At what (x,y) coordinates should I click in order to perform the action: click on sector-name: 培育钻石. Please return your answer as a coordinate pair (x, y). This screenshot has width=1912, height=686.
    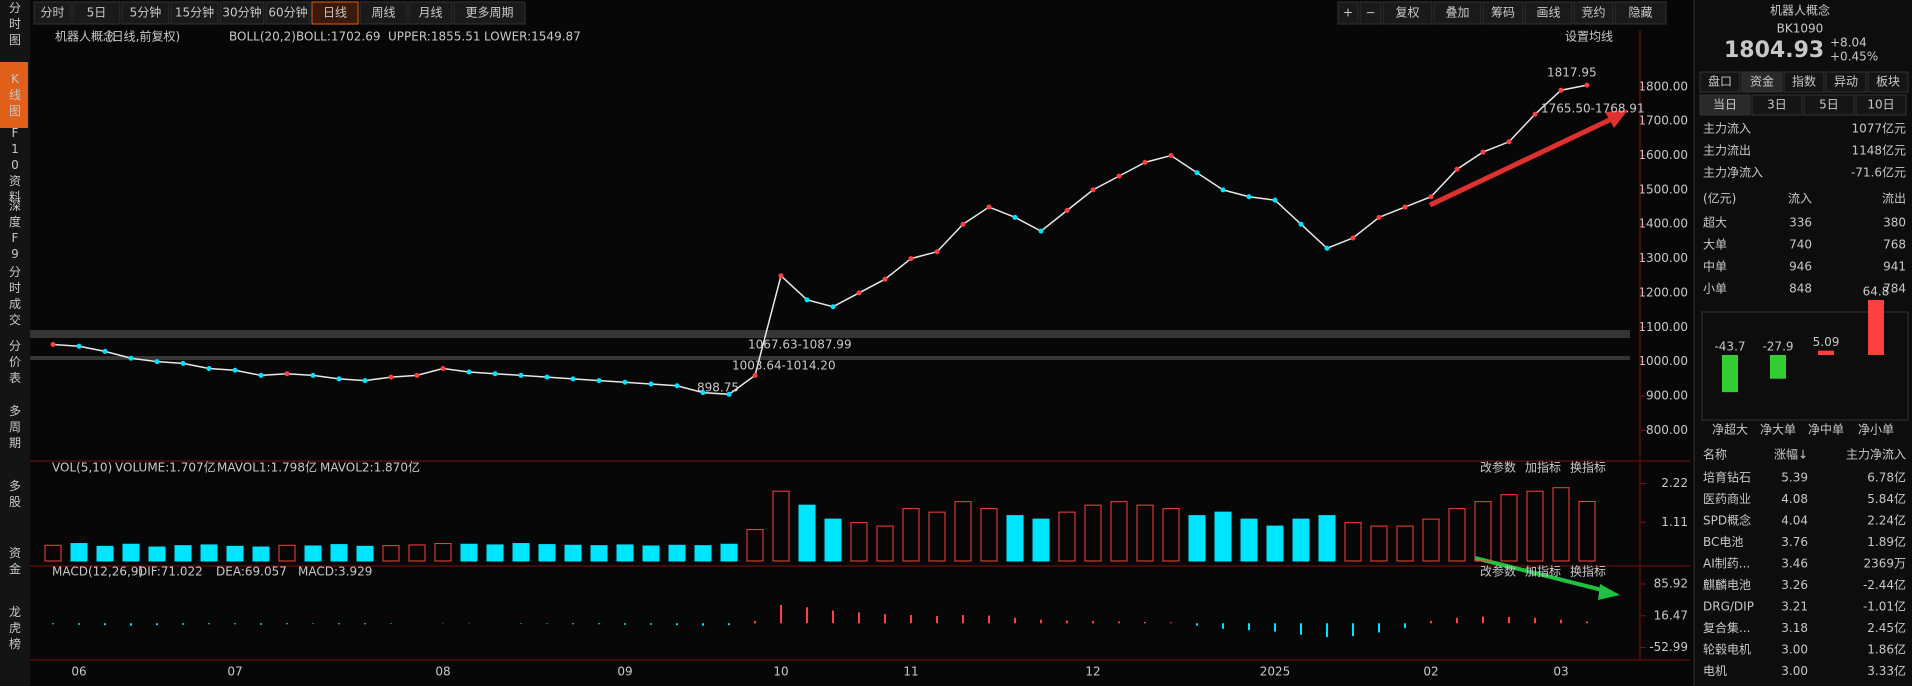
    Looking at the image, I should click on (1727, 477).